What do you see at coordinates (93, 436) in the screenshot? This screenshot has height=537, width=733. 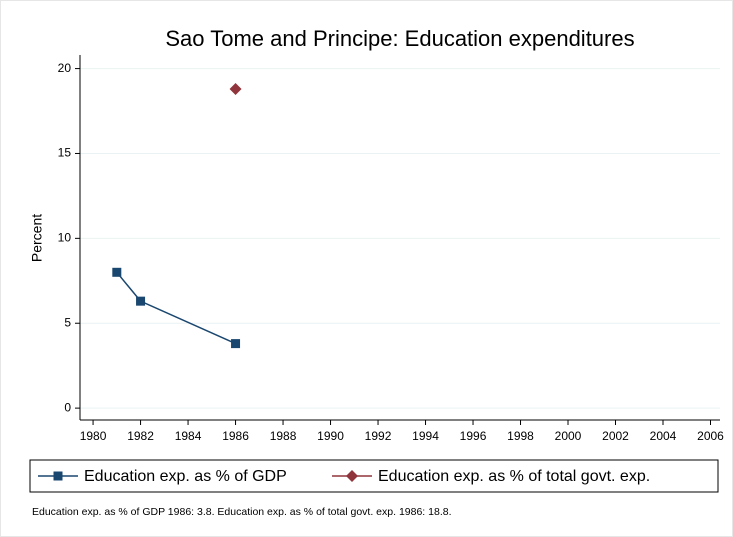 I see `x-tick-label: 1980` at bounding box center [93, 436].